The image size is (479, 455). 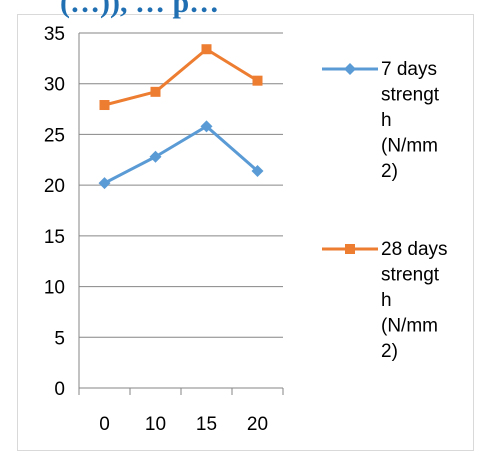 What do you see at coordinates (181, 154) in the screenshot?
I see `series-line-7-days` at bounding box center [181, 154].